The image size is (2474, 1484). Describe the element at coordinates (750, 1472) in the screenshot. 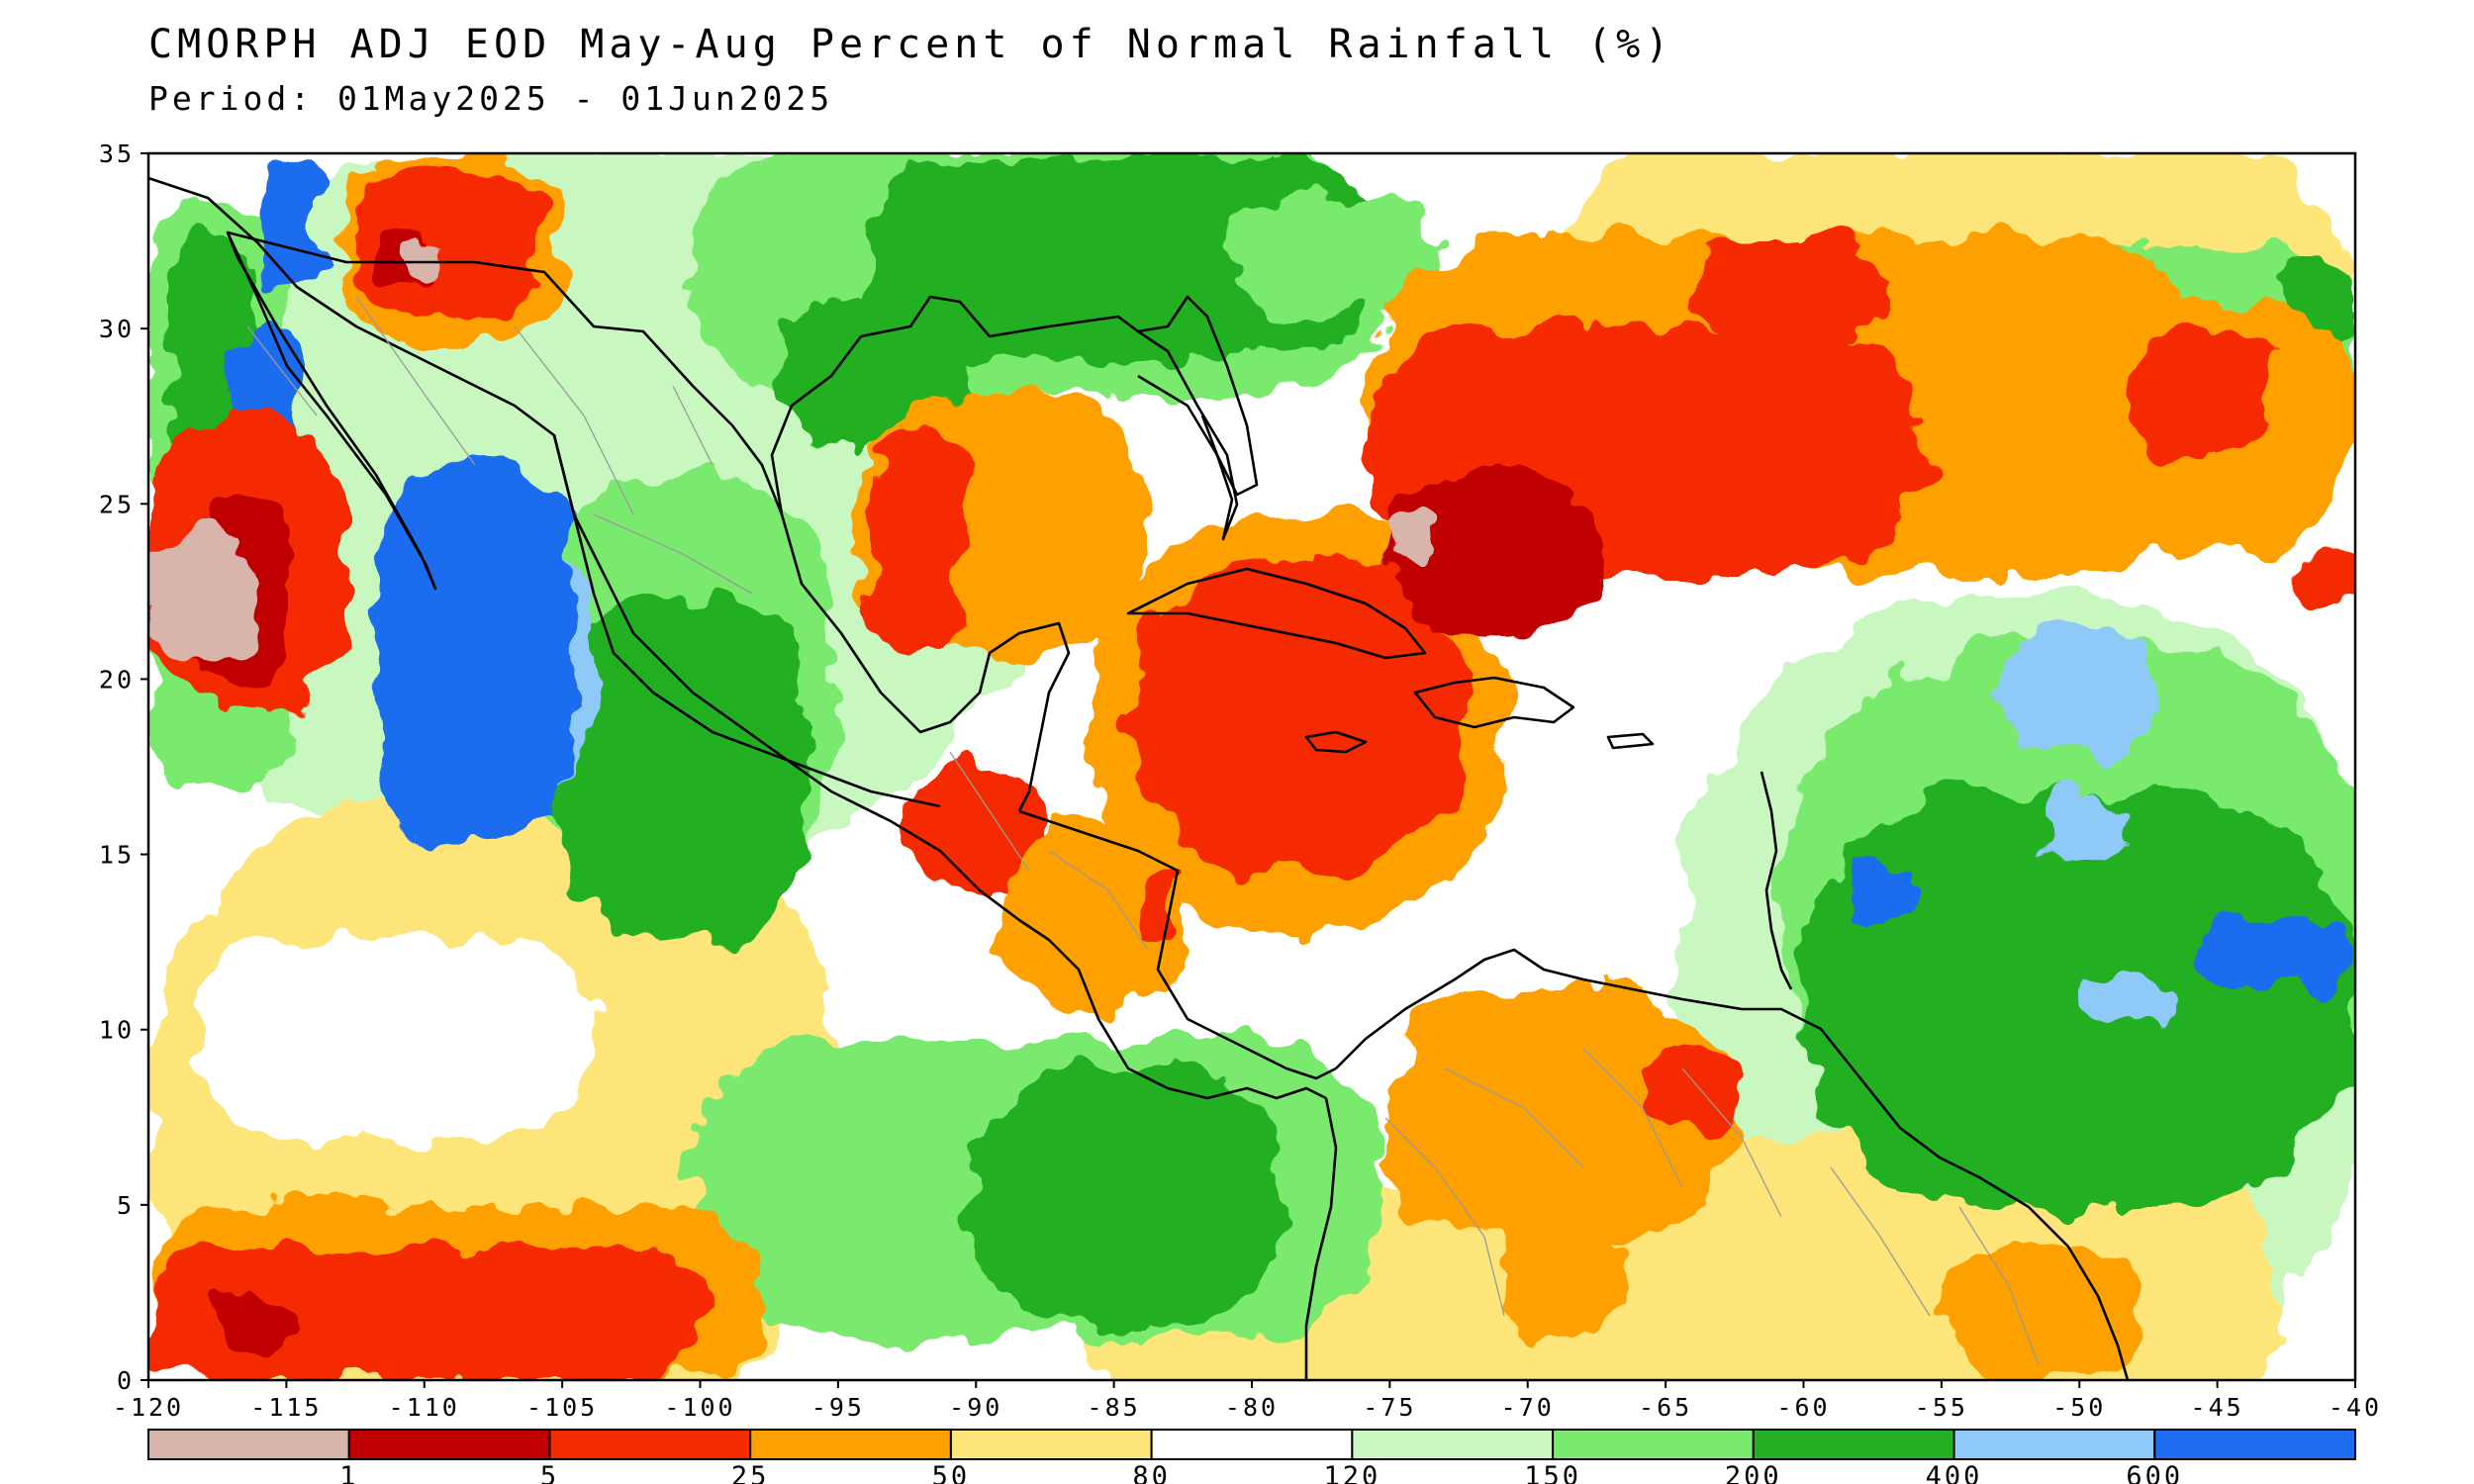

I see `colorbar-label: 25` at that location.